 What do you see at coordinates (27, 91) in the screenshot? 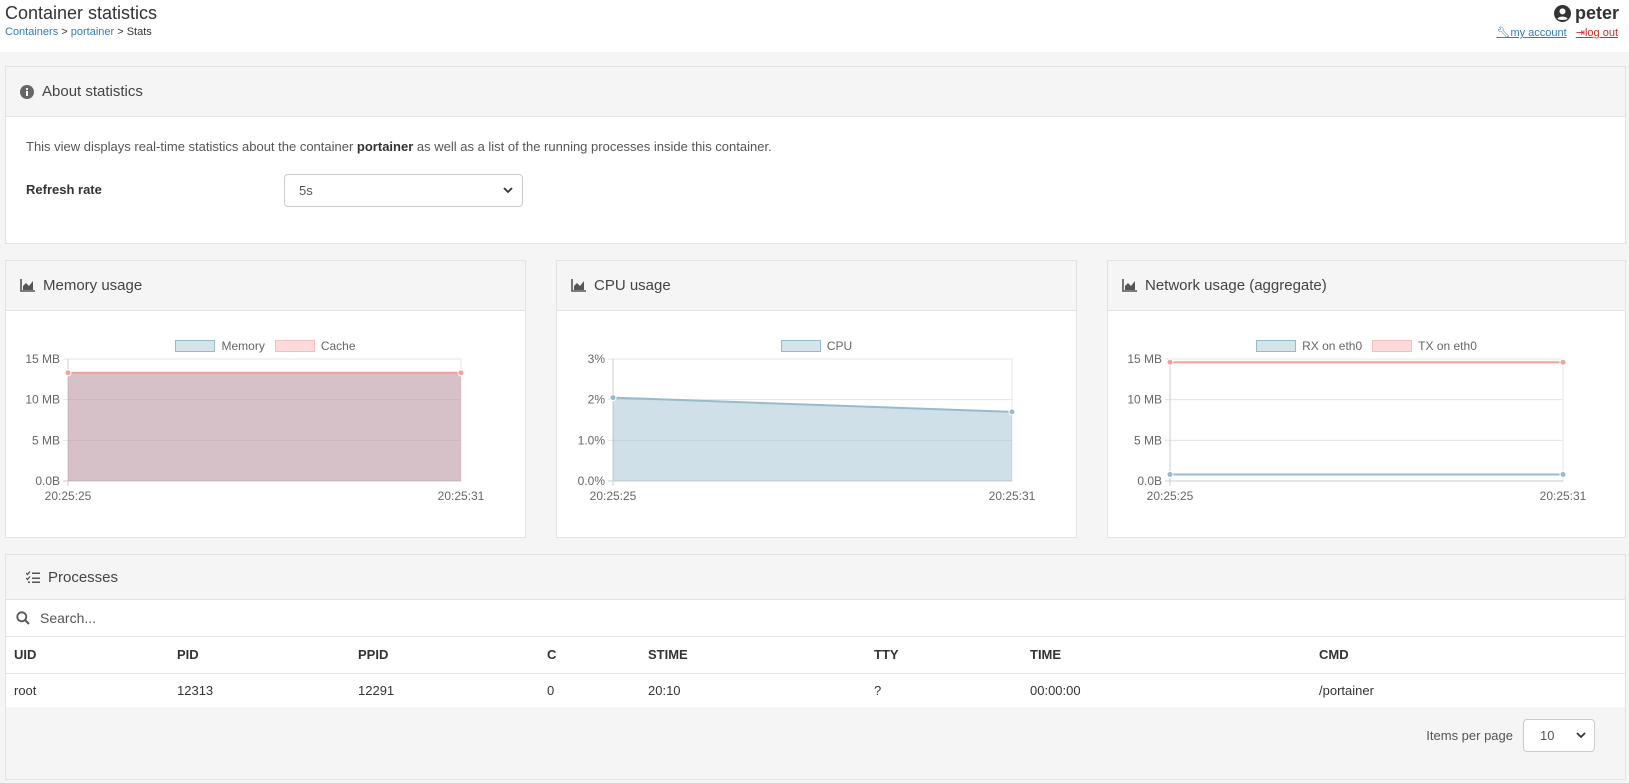
I see `info-circle-icon` at bounding box center [27, 91].